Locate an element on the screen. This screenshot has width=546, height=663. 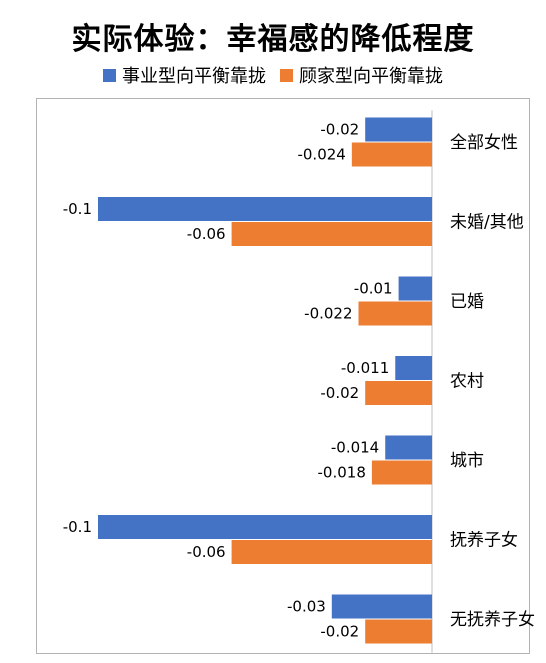
value-label-career-3: -0.01 is located at coordinates (373, 289).